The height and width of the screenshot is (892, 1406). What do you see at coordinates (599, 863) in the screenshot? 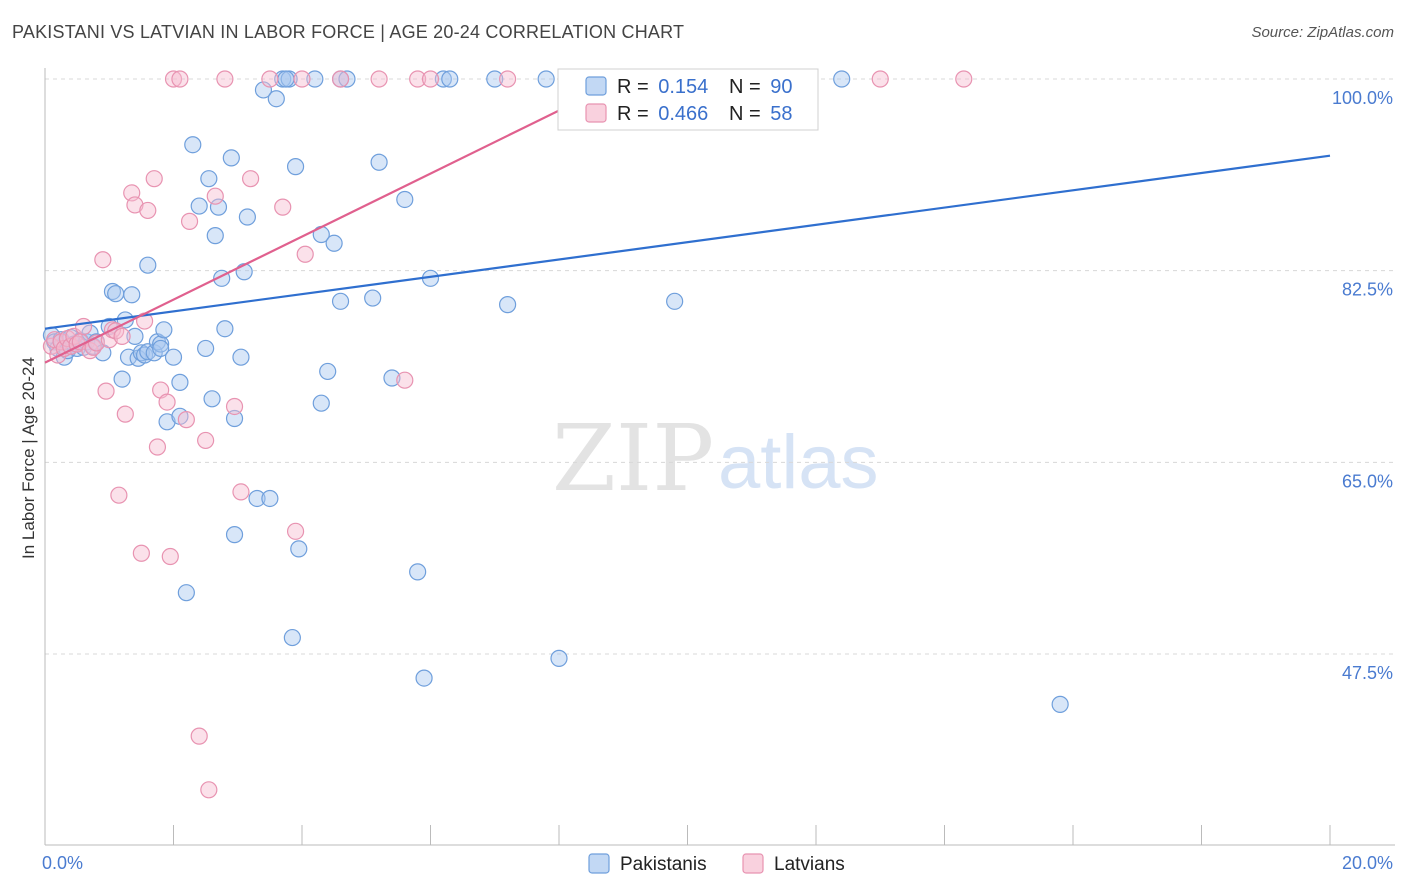
I see `bottom-legend-swatch-pakistanis` at bounding box center [599, 863].